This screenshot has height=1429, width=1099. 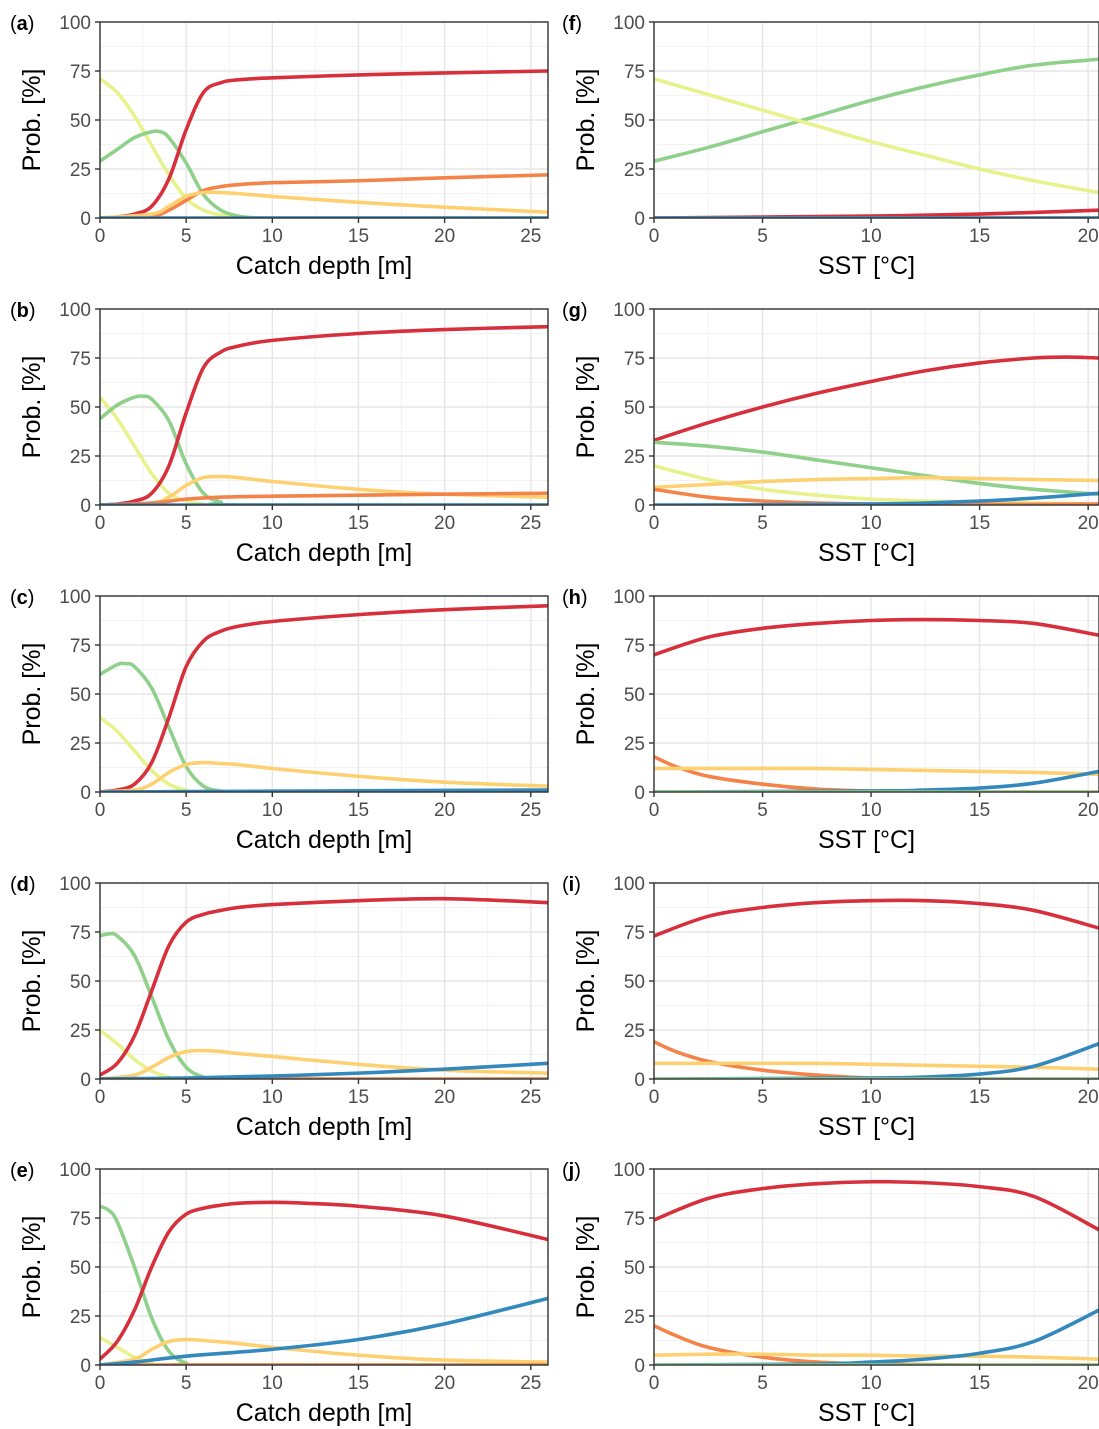 What do you see at coordinates (22, 24) in the screenshot?
I see `panel-label: (a)` at bounding box center [22, 24].